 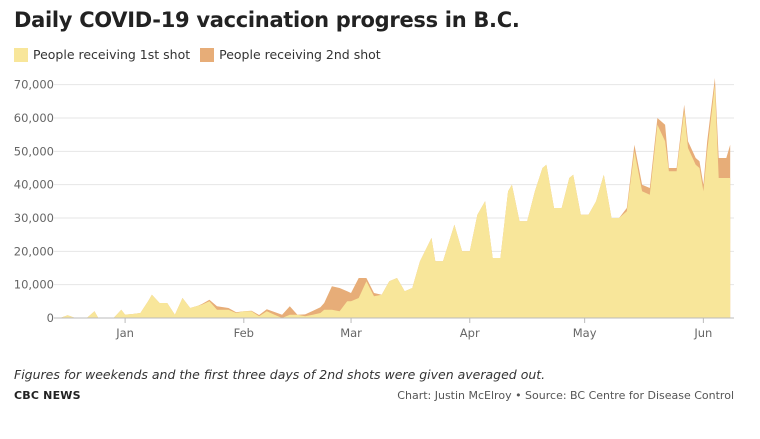 I want to click on y-tick-label: 60,000, so click(x=34, y=118).